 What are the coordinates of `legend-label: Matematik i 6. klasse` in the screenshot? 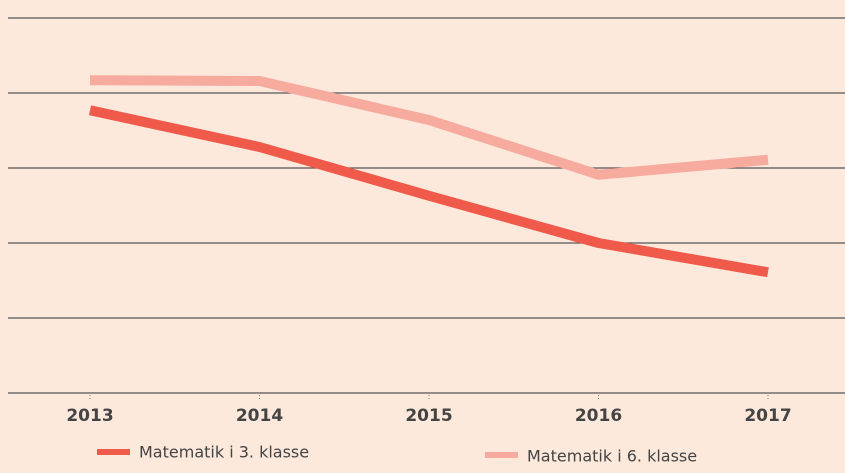 It's located at (612, 456).